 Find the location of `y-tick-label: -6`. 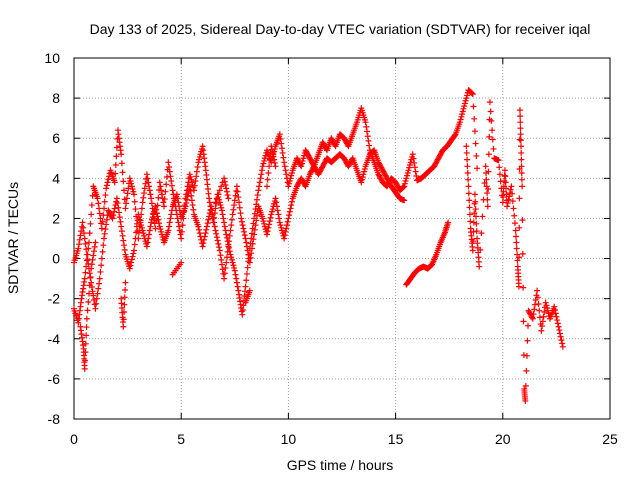

y-tick-label: -6 is located at coordinates (54, 379).